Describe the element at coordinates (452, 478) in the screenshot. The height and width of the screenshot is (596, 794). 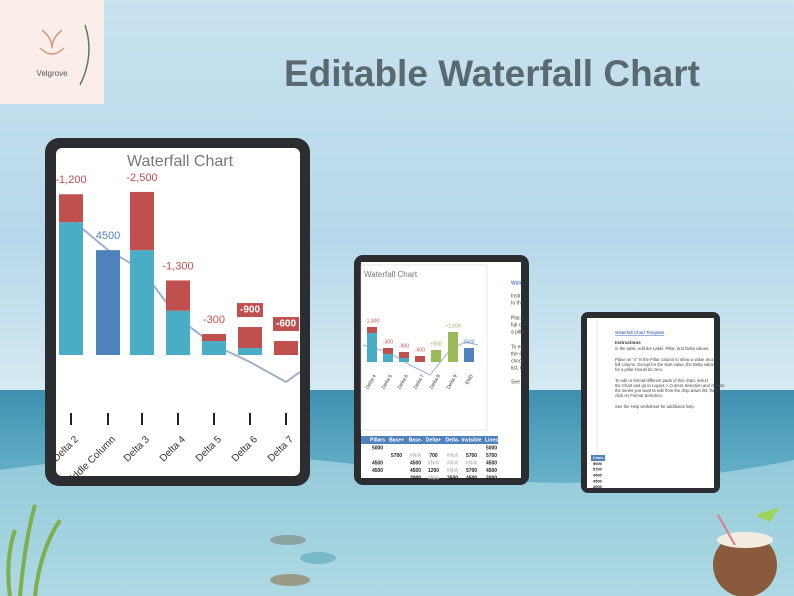
I see `table-cell: 2500` at that location.